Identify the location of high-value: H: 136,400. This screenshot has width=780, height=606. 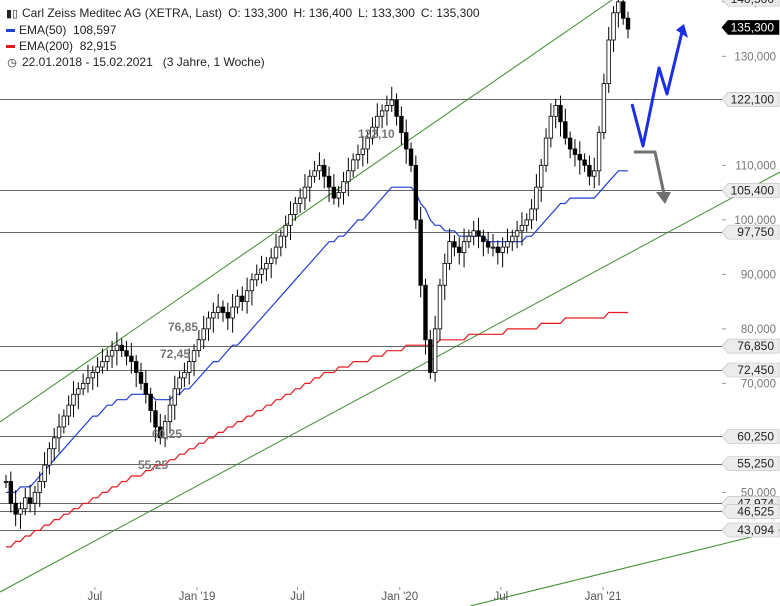
(323, 13).